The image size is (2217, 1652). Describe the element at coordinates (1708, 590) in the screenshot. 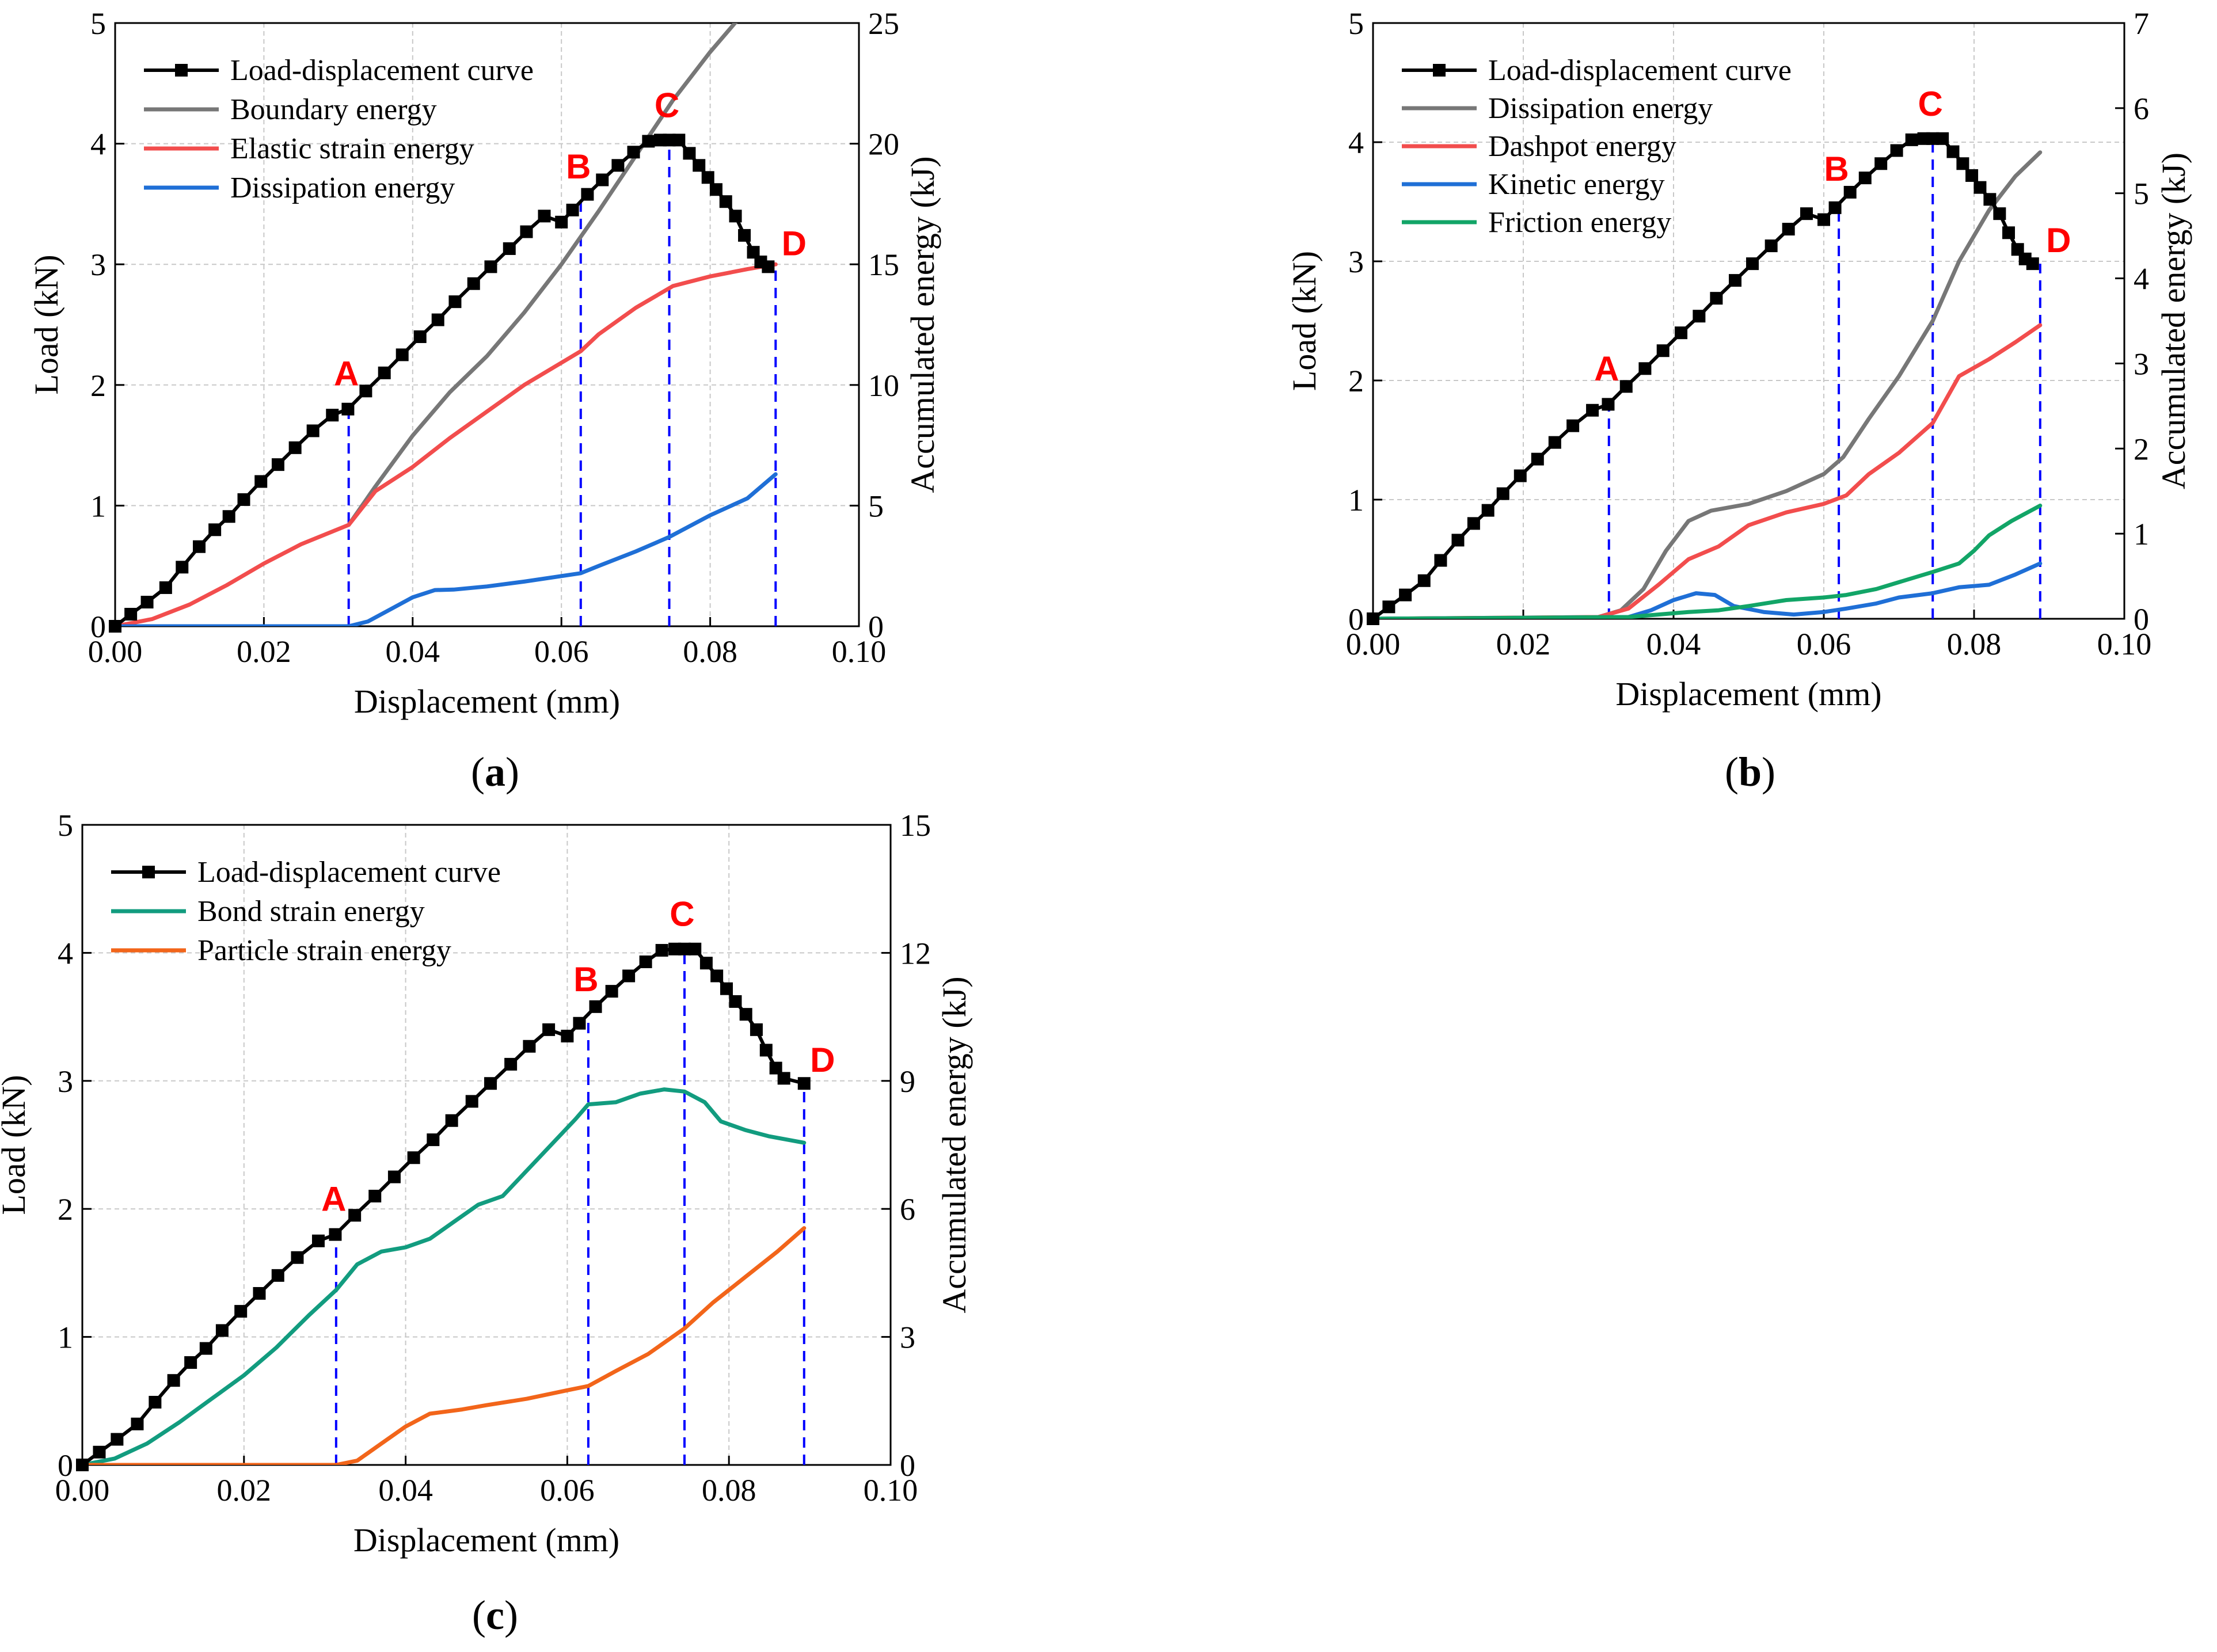

I see `series-line-kinetic-energy` at that location.